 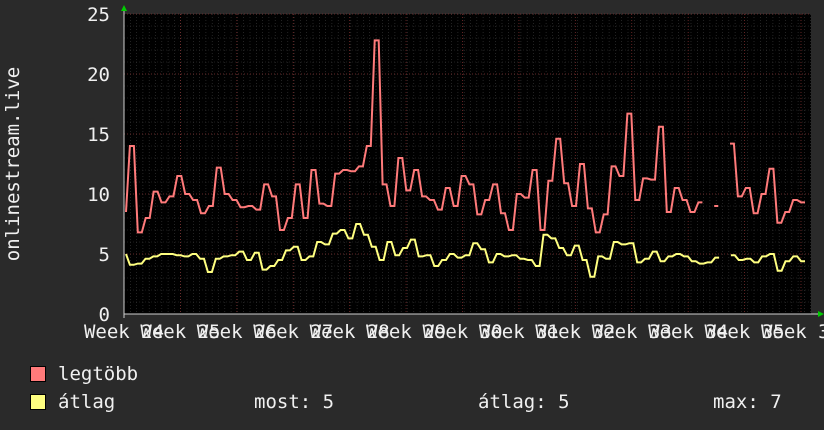 I want to click on x-tick-label: Week 35, so click(x=745, y=332).